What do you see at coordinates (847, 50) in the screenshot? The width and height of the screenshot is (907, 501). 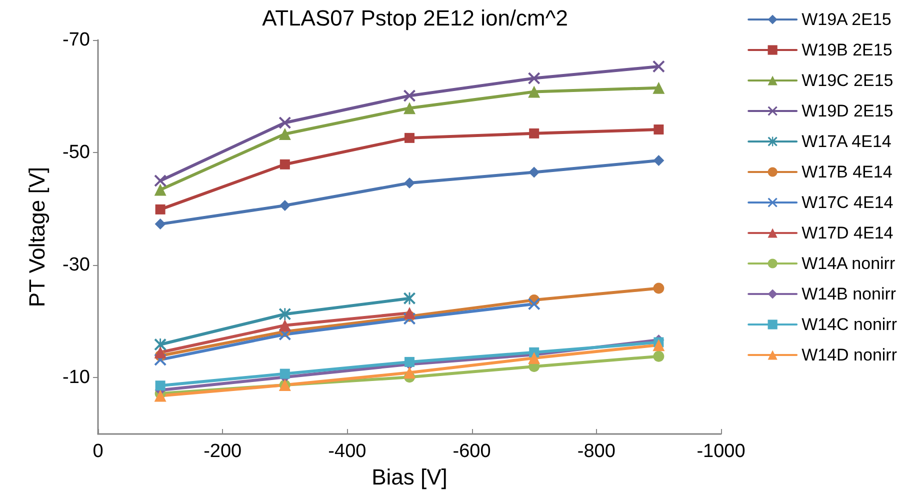 I see `legend-label: W19B 2E15` at bounding box center [847, 50].